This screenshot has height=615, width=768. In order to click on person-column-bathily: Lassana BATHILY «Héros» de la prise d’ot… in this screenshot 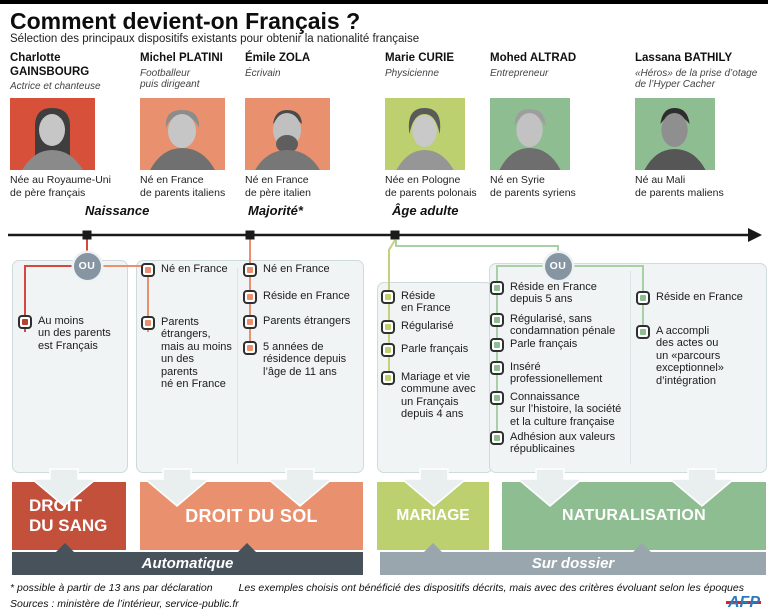, I will do `click(701, 125)`.